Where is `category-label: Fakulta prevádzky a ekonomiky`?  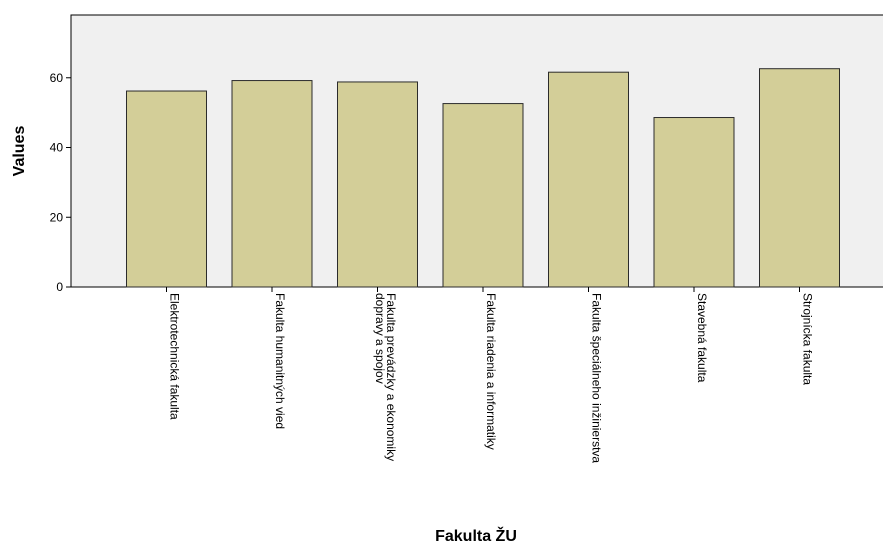
category-label: Fakulta prevádzky a ekonomiky is located at coordinates (391, 377).